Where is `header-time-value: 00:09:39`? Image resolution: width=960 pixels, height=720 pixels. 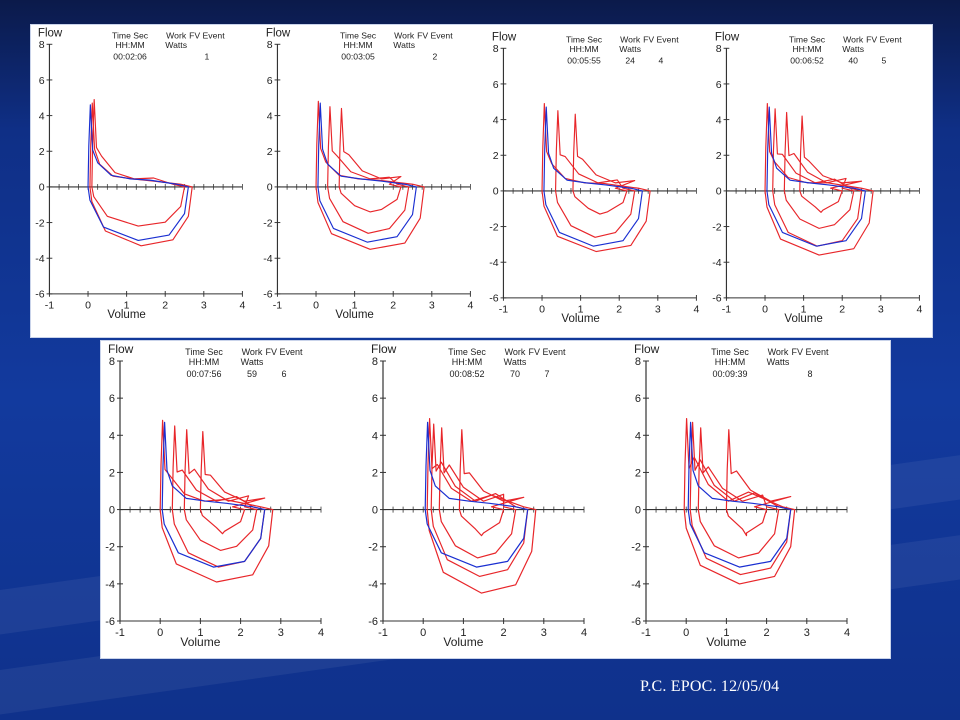
header-time-value: 00:09:39 is located at coordinates (729, 374).